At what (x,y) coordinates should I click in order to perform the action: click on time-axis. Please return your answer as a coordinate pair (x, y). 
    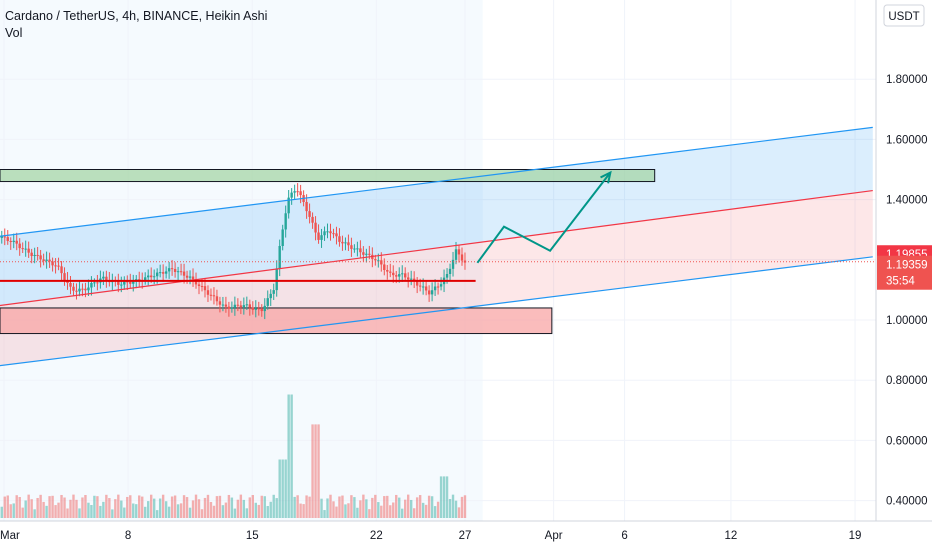
    Looking at the image, I should click on (466, 535).